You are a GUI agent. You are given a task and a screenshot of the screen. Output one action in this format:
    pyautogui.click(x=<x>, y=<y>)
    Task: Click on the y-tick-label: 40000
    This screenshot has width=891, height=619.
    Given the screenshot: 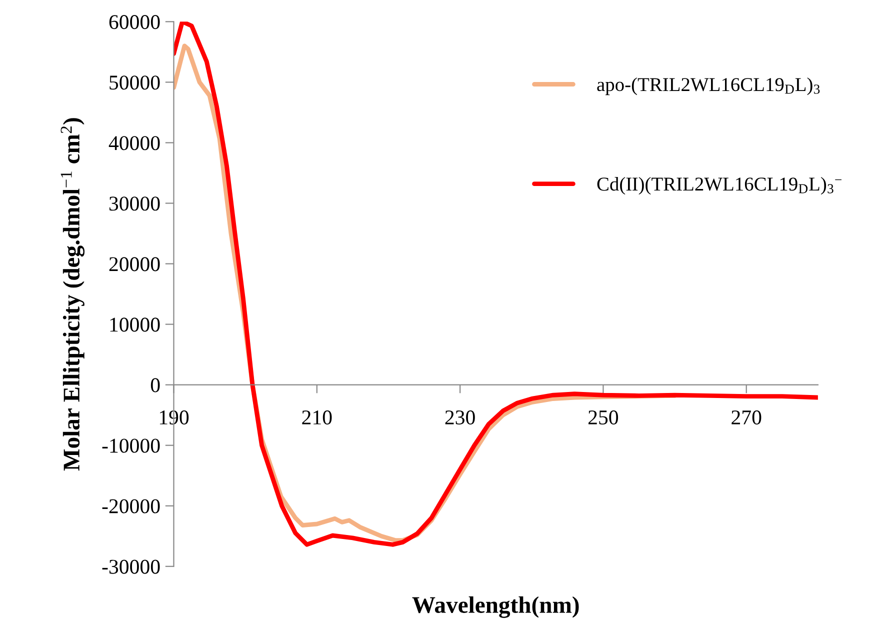 What is the action you would take?
    pyautogui.click(x=134, y=143)
    